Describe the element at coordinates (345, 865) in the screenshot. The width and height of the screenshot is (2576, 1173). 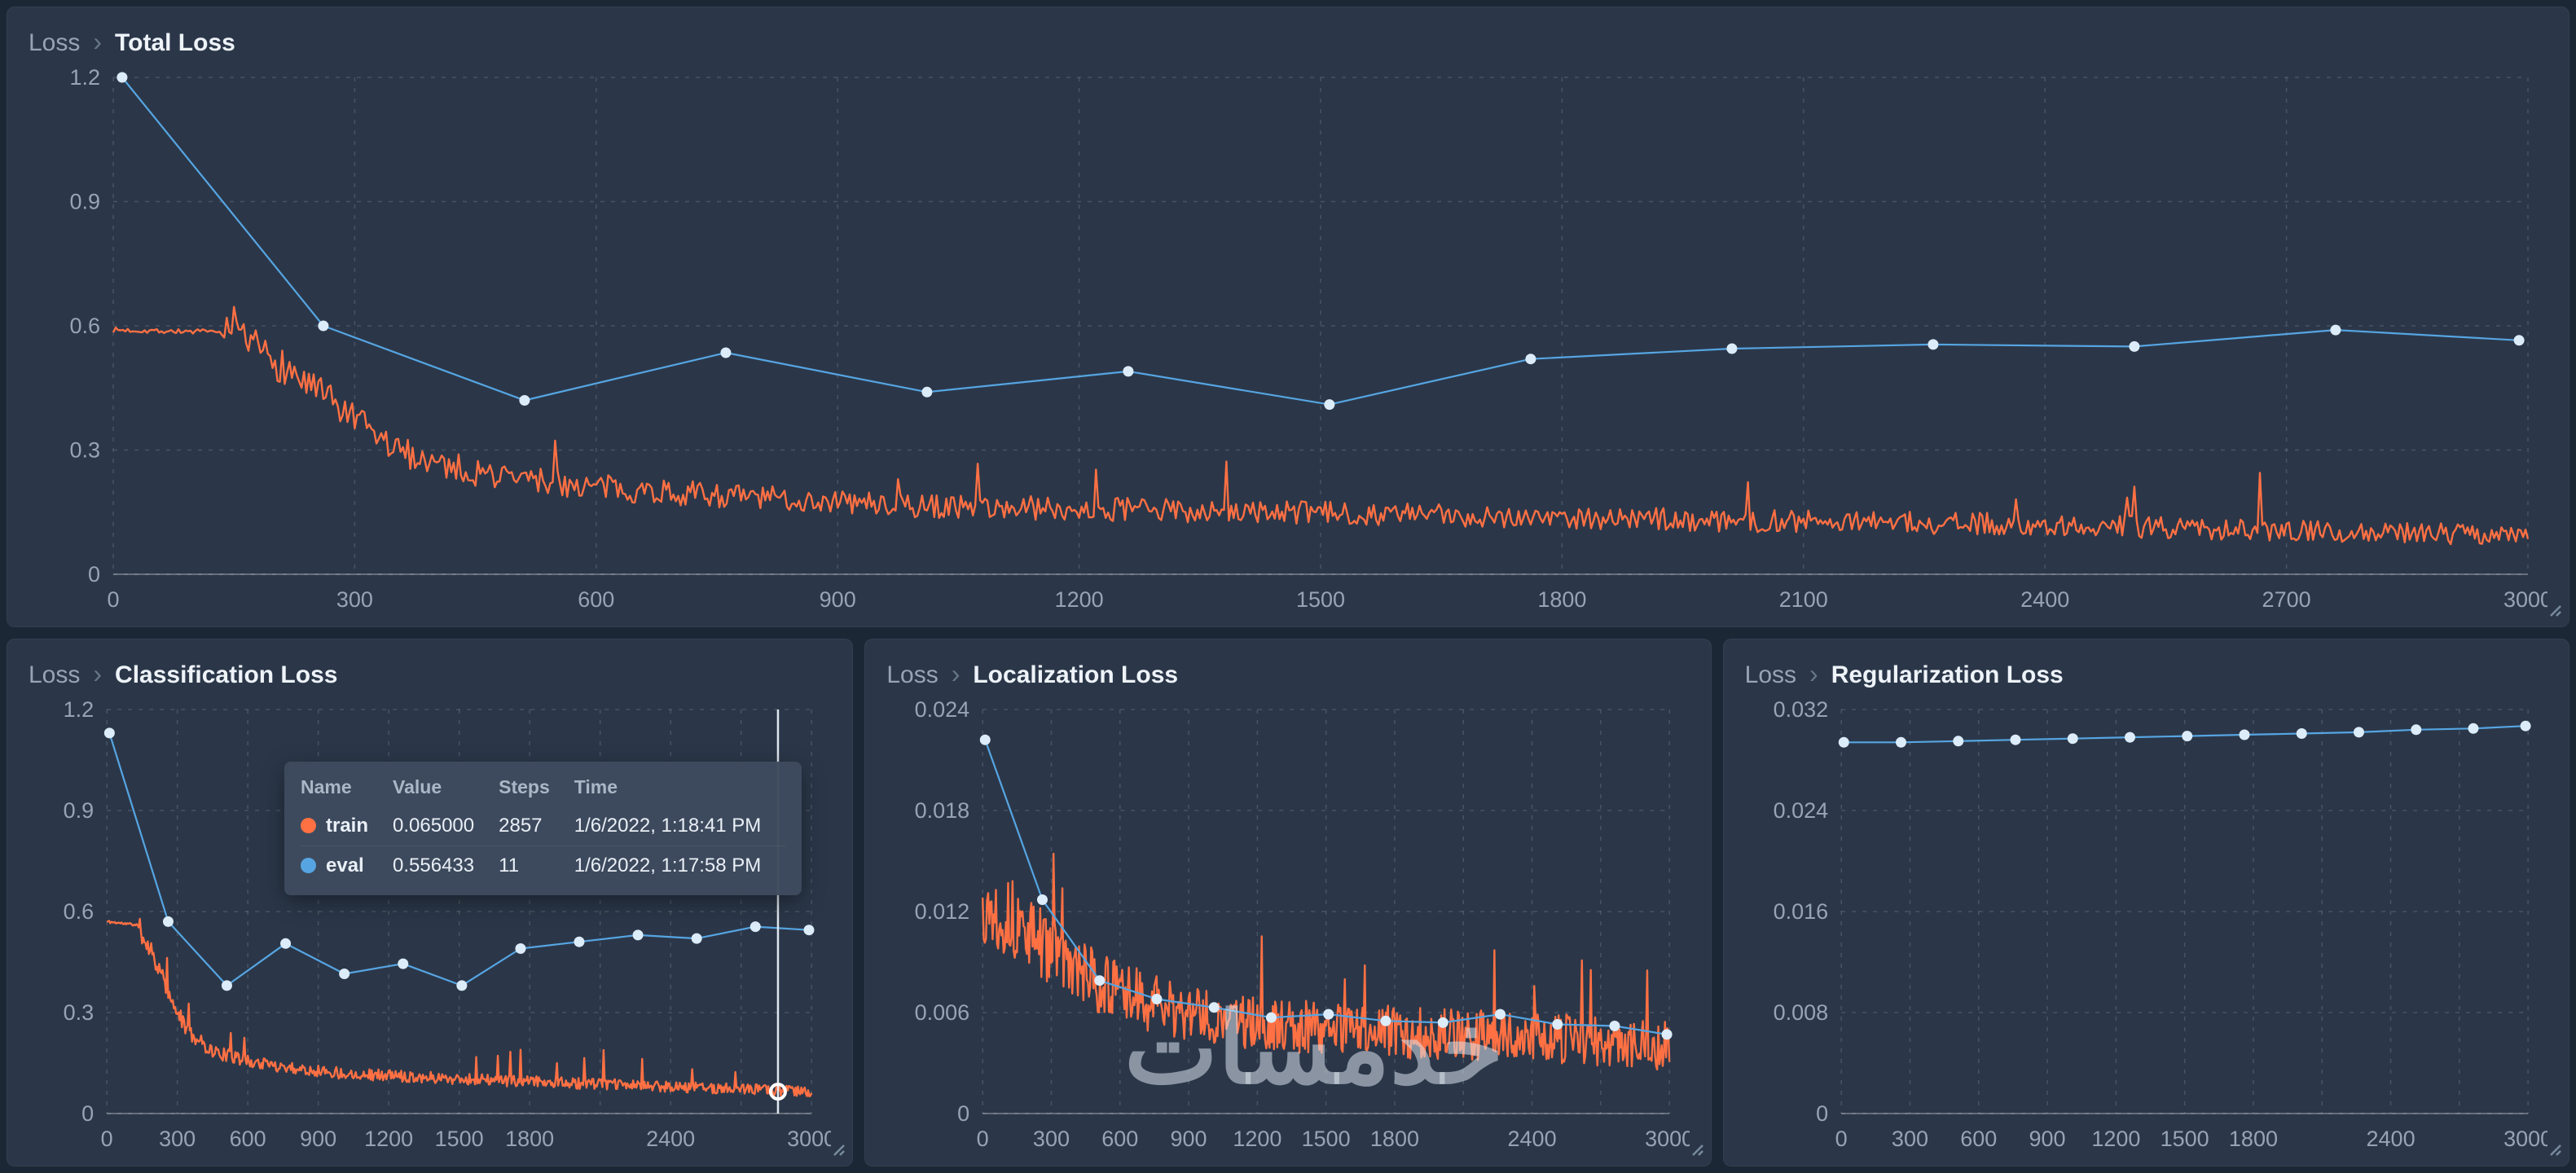
I see `tooltip-eval-name: eval` at that location.